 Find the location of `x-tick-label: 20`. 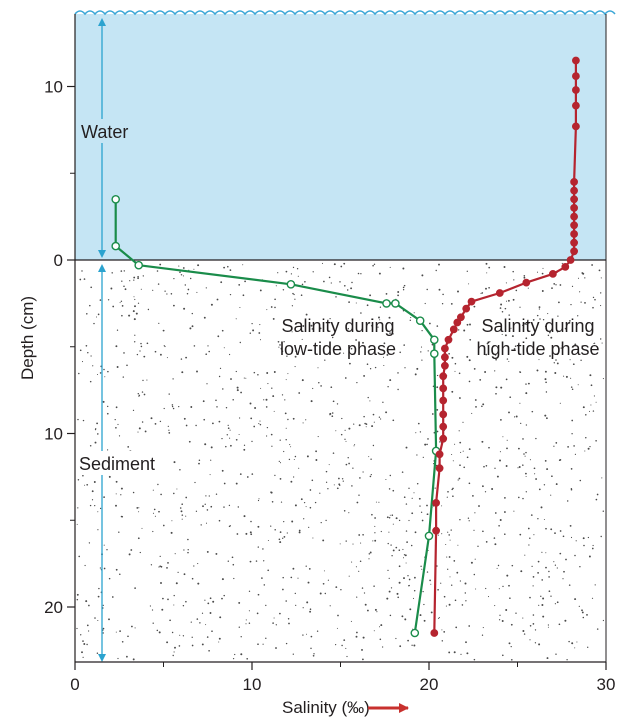

x-tick-label: 20 is located at coordinates (429, 684).